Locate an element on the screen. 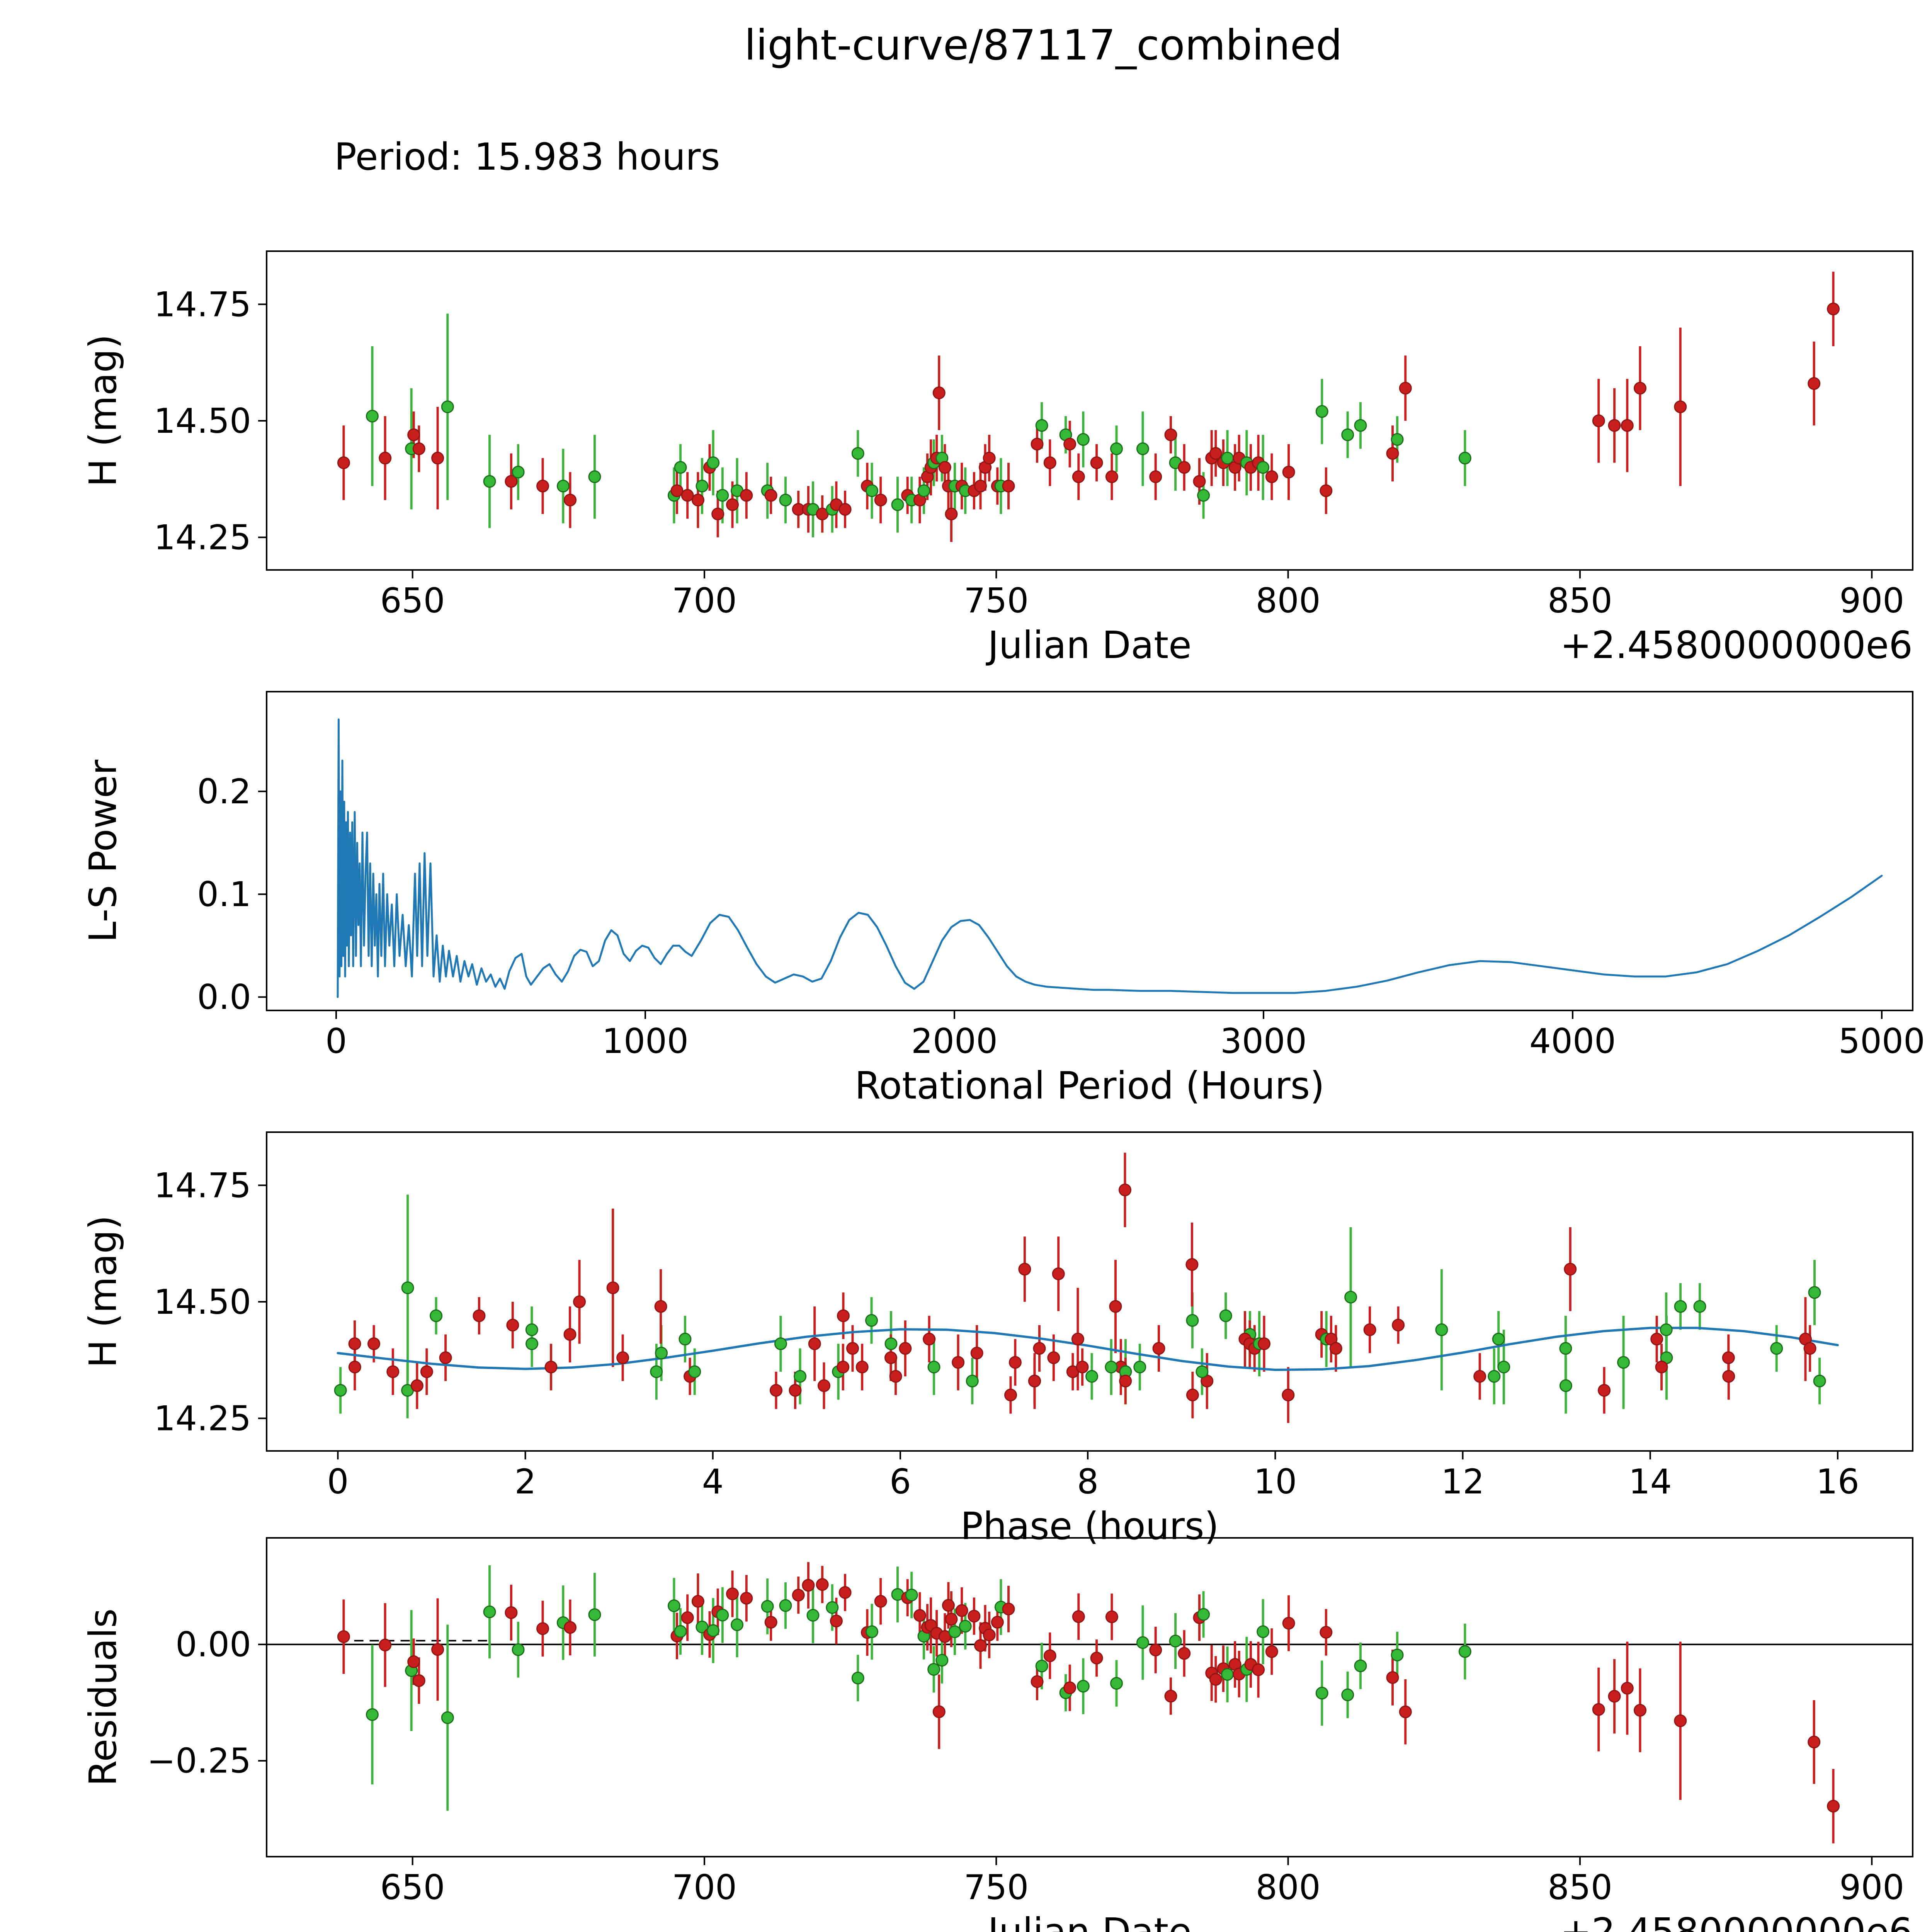 The width and height of the screenshot is (1932, 1932). y-axis-label: H (mag) is located at coordinates (103, 411).